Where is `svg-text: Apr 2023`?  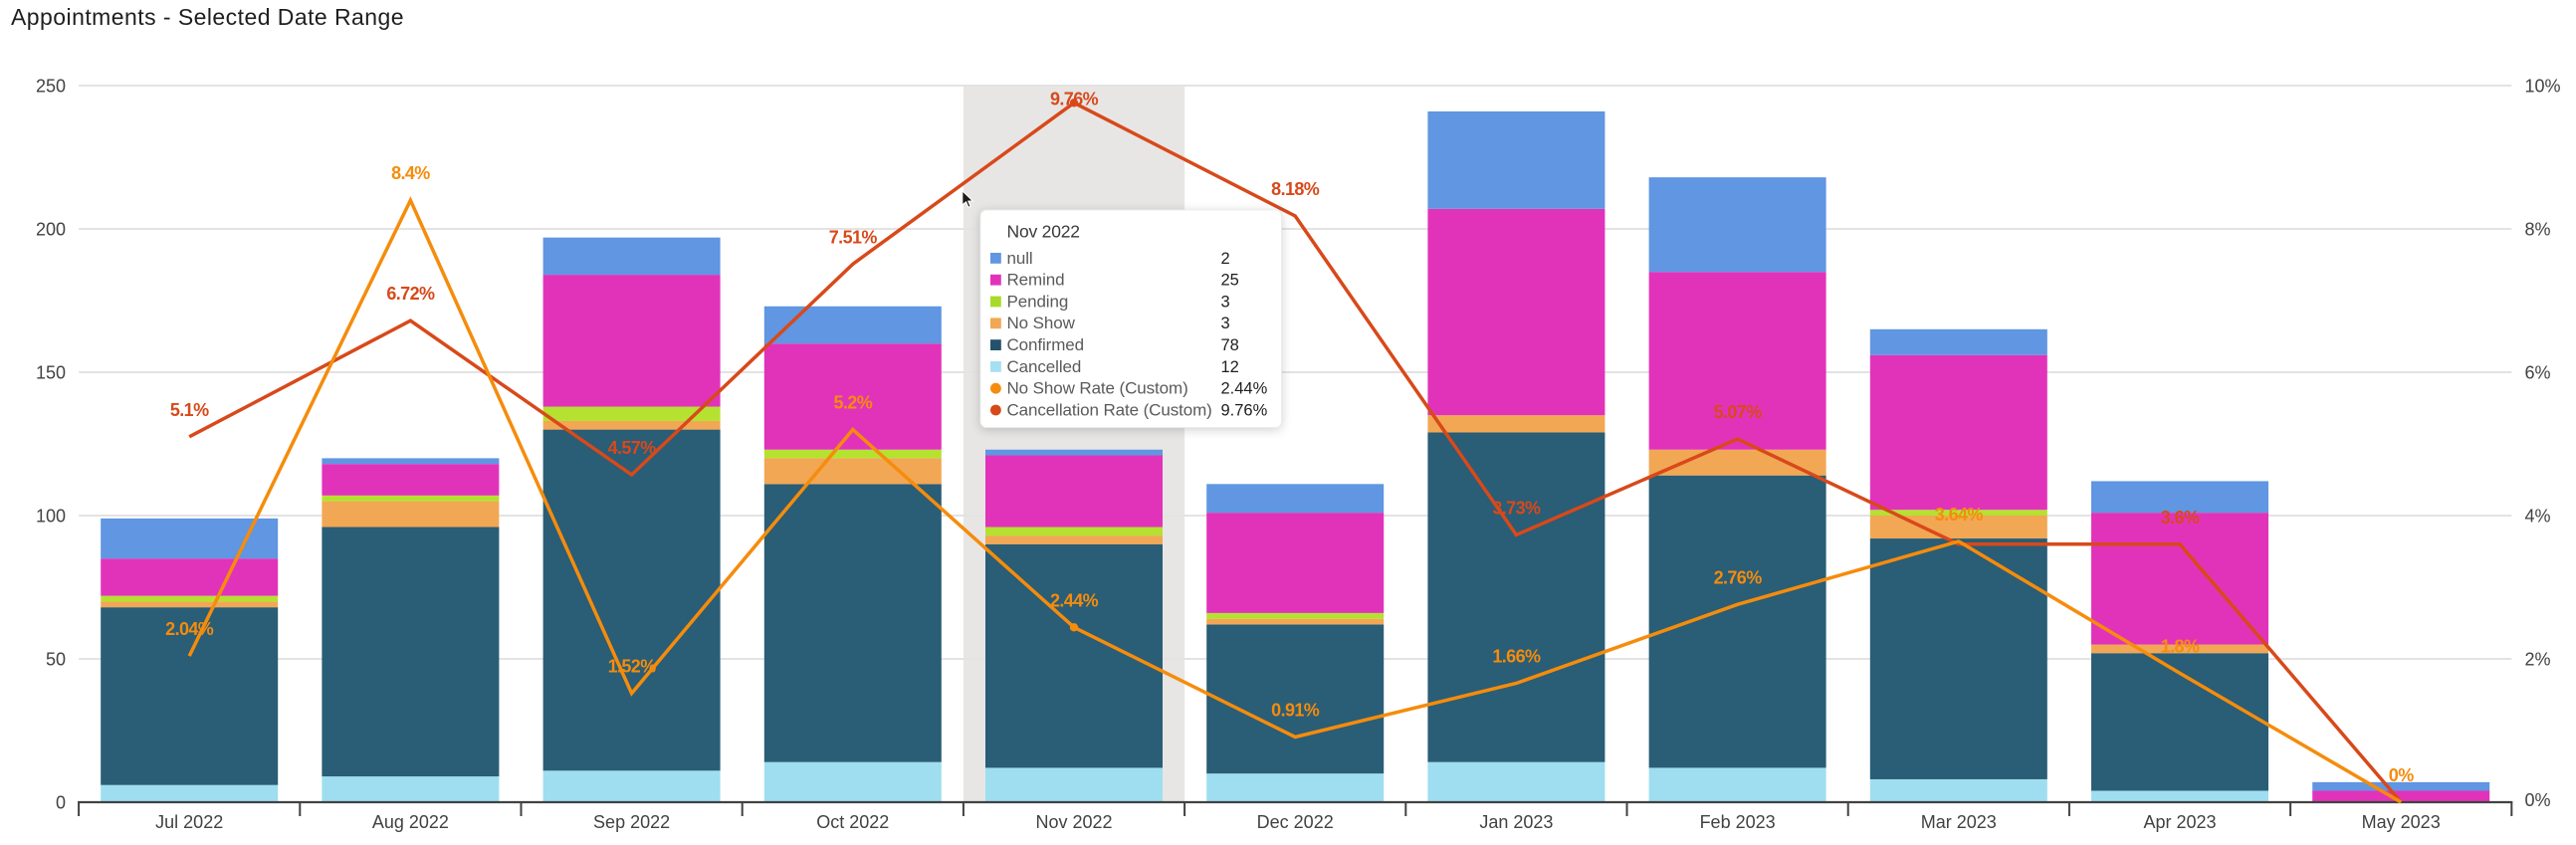 svg-text: Apr 2023 is located at coordinates (2179, 822).